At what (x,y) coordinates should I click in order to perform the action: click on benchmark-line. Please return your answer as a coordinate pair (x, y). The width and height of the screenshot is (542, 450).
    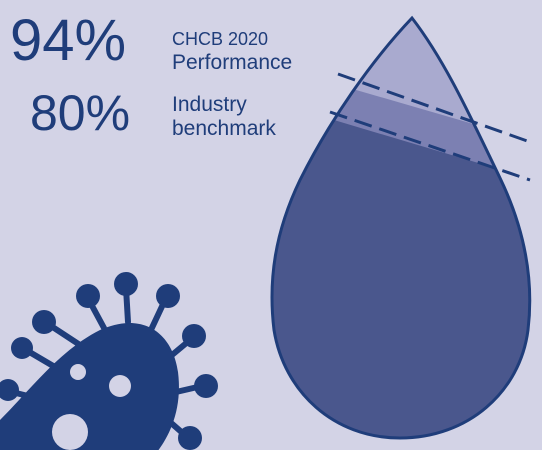
    Looking at the image, I should click on (430, 146).